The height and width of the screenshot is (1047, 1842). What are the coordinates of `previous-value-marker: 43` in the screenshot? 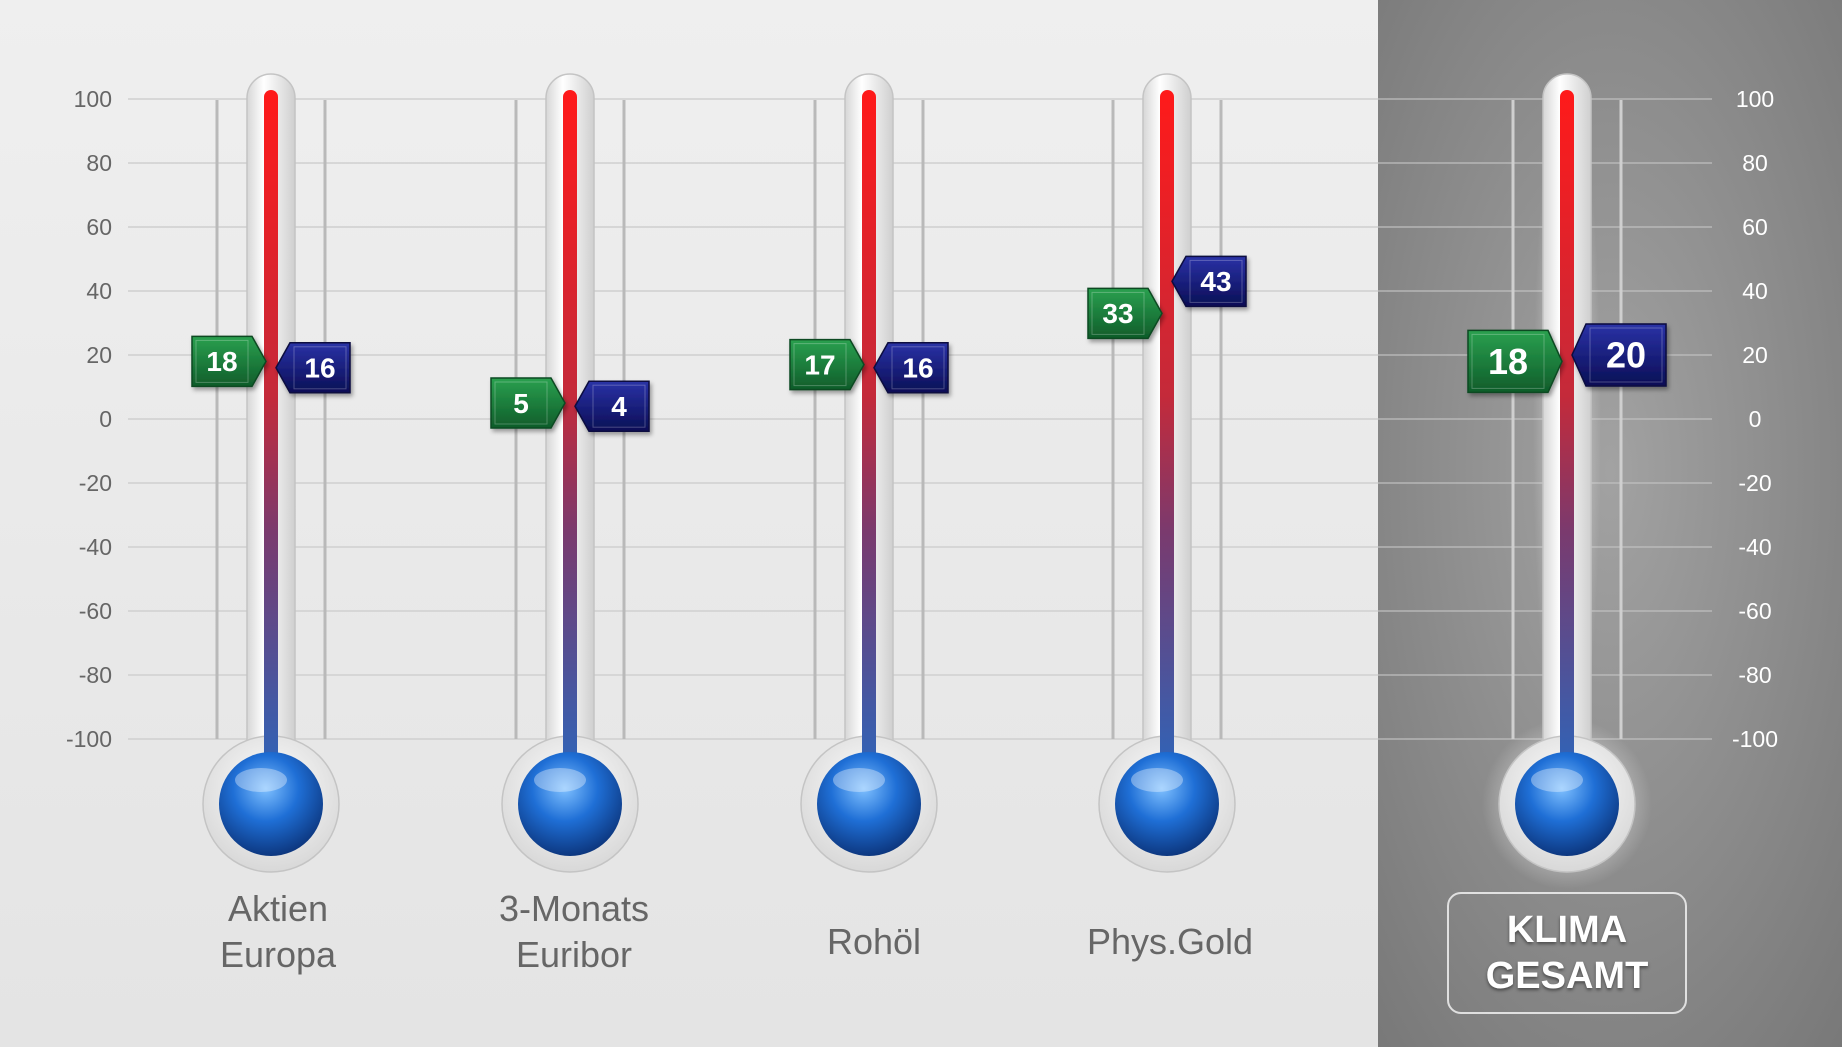 It's located at (1209, 281).